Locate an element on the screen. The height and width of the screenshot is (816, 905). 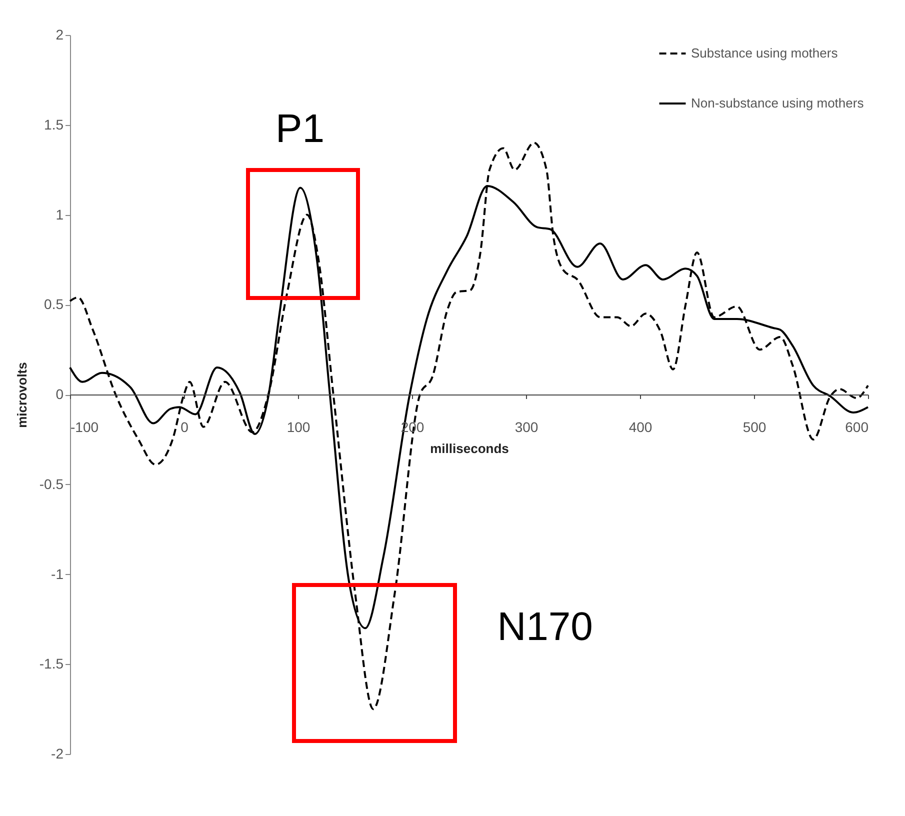
y-tick-label: -1 is located at coordinates (57, 574).